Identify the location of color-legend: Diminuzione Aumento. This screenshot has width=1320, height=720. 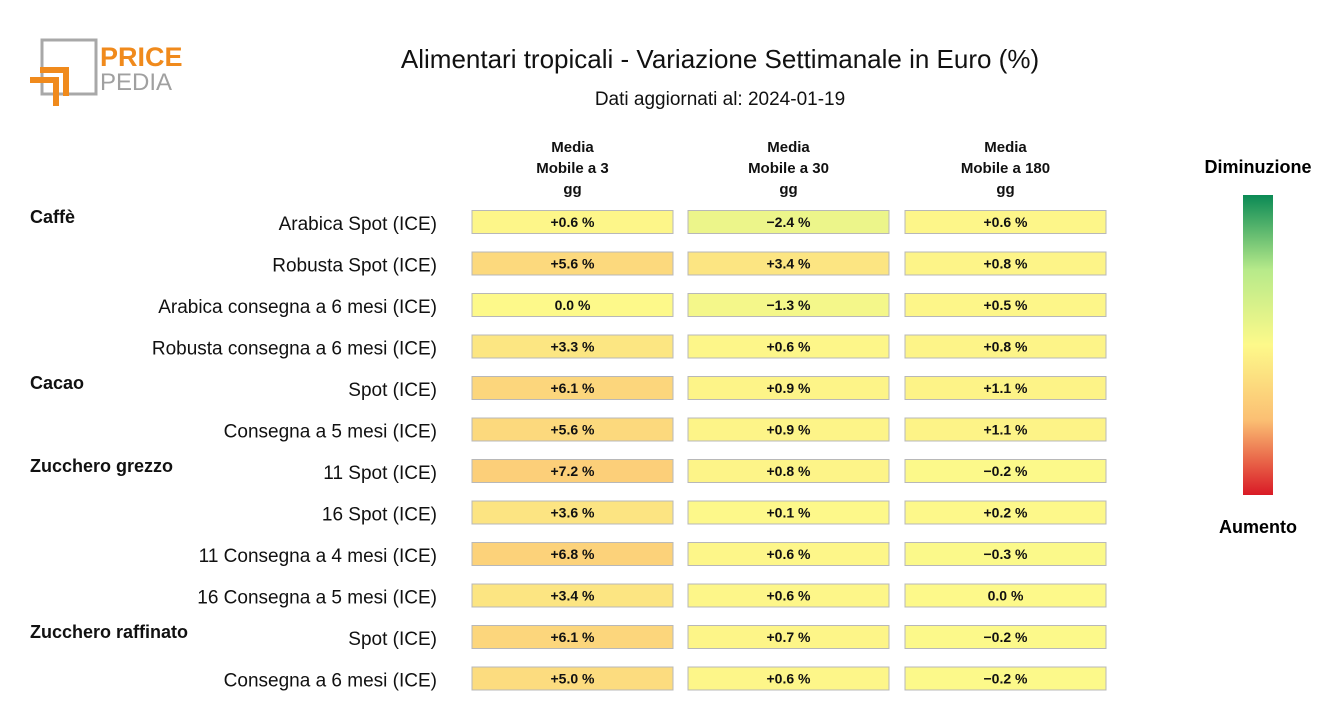
(1258, 347).